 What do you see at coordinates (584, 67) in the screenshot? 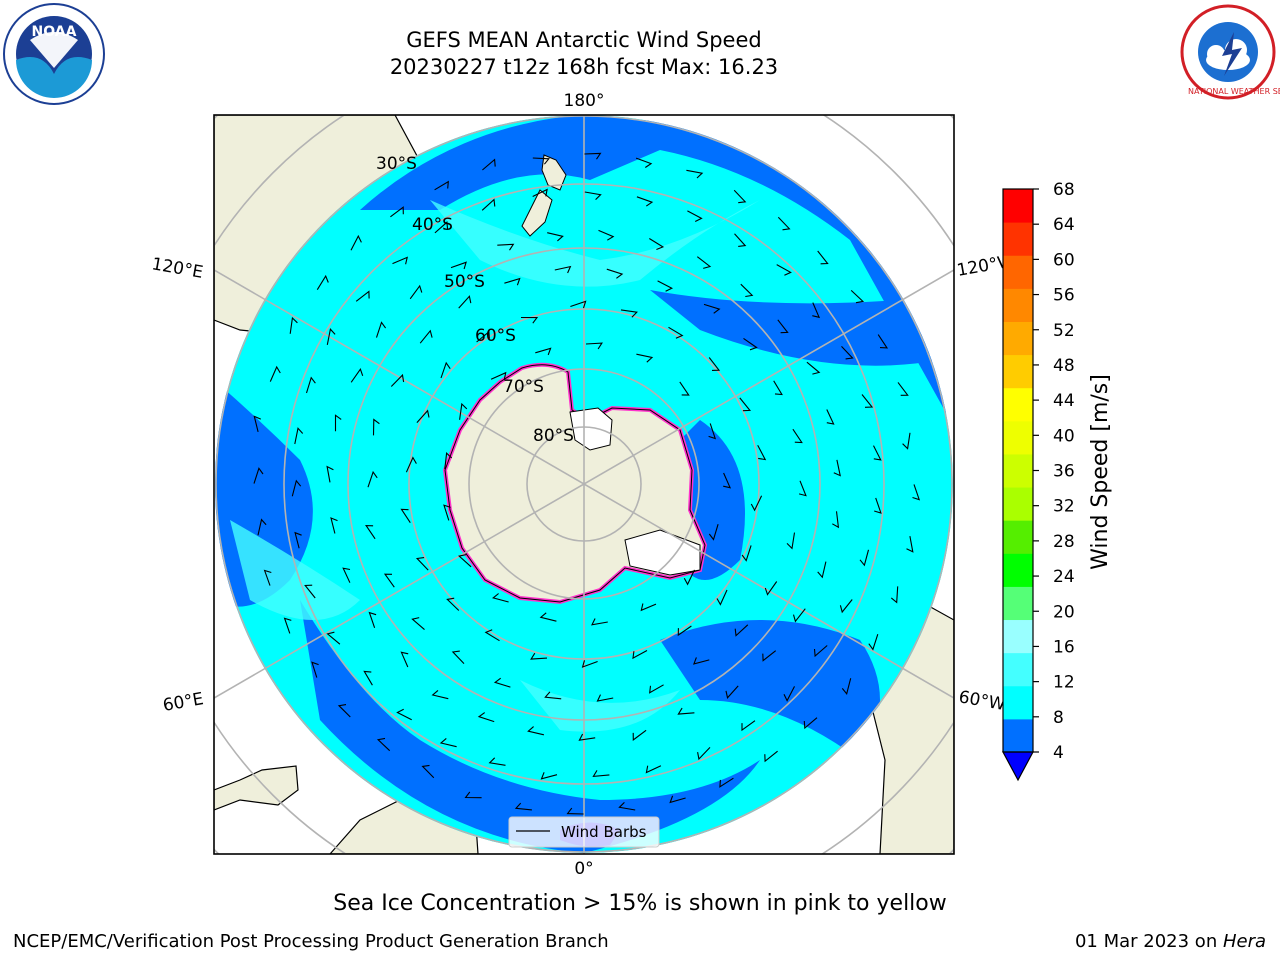
I see `chart-subtitle: 20230227 t12z 168h fcst Max: 16.23` at bounding box center [584, 67].